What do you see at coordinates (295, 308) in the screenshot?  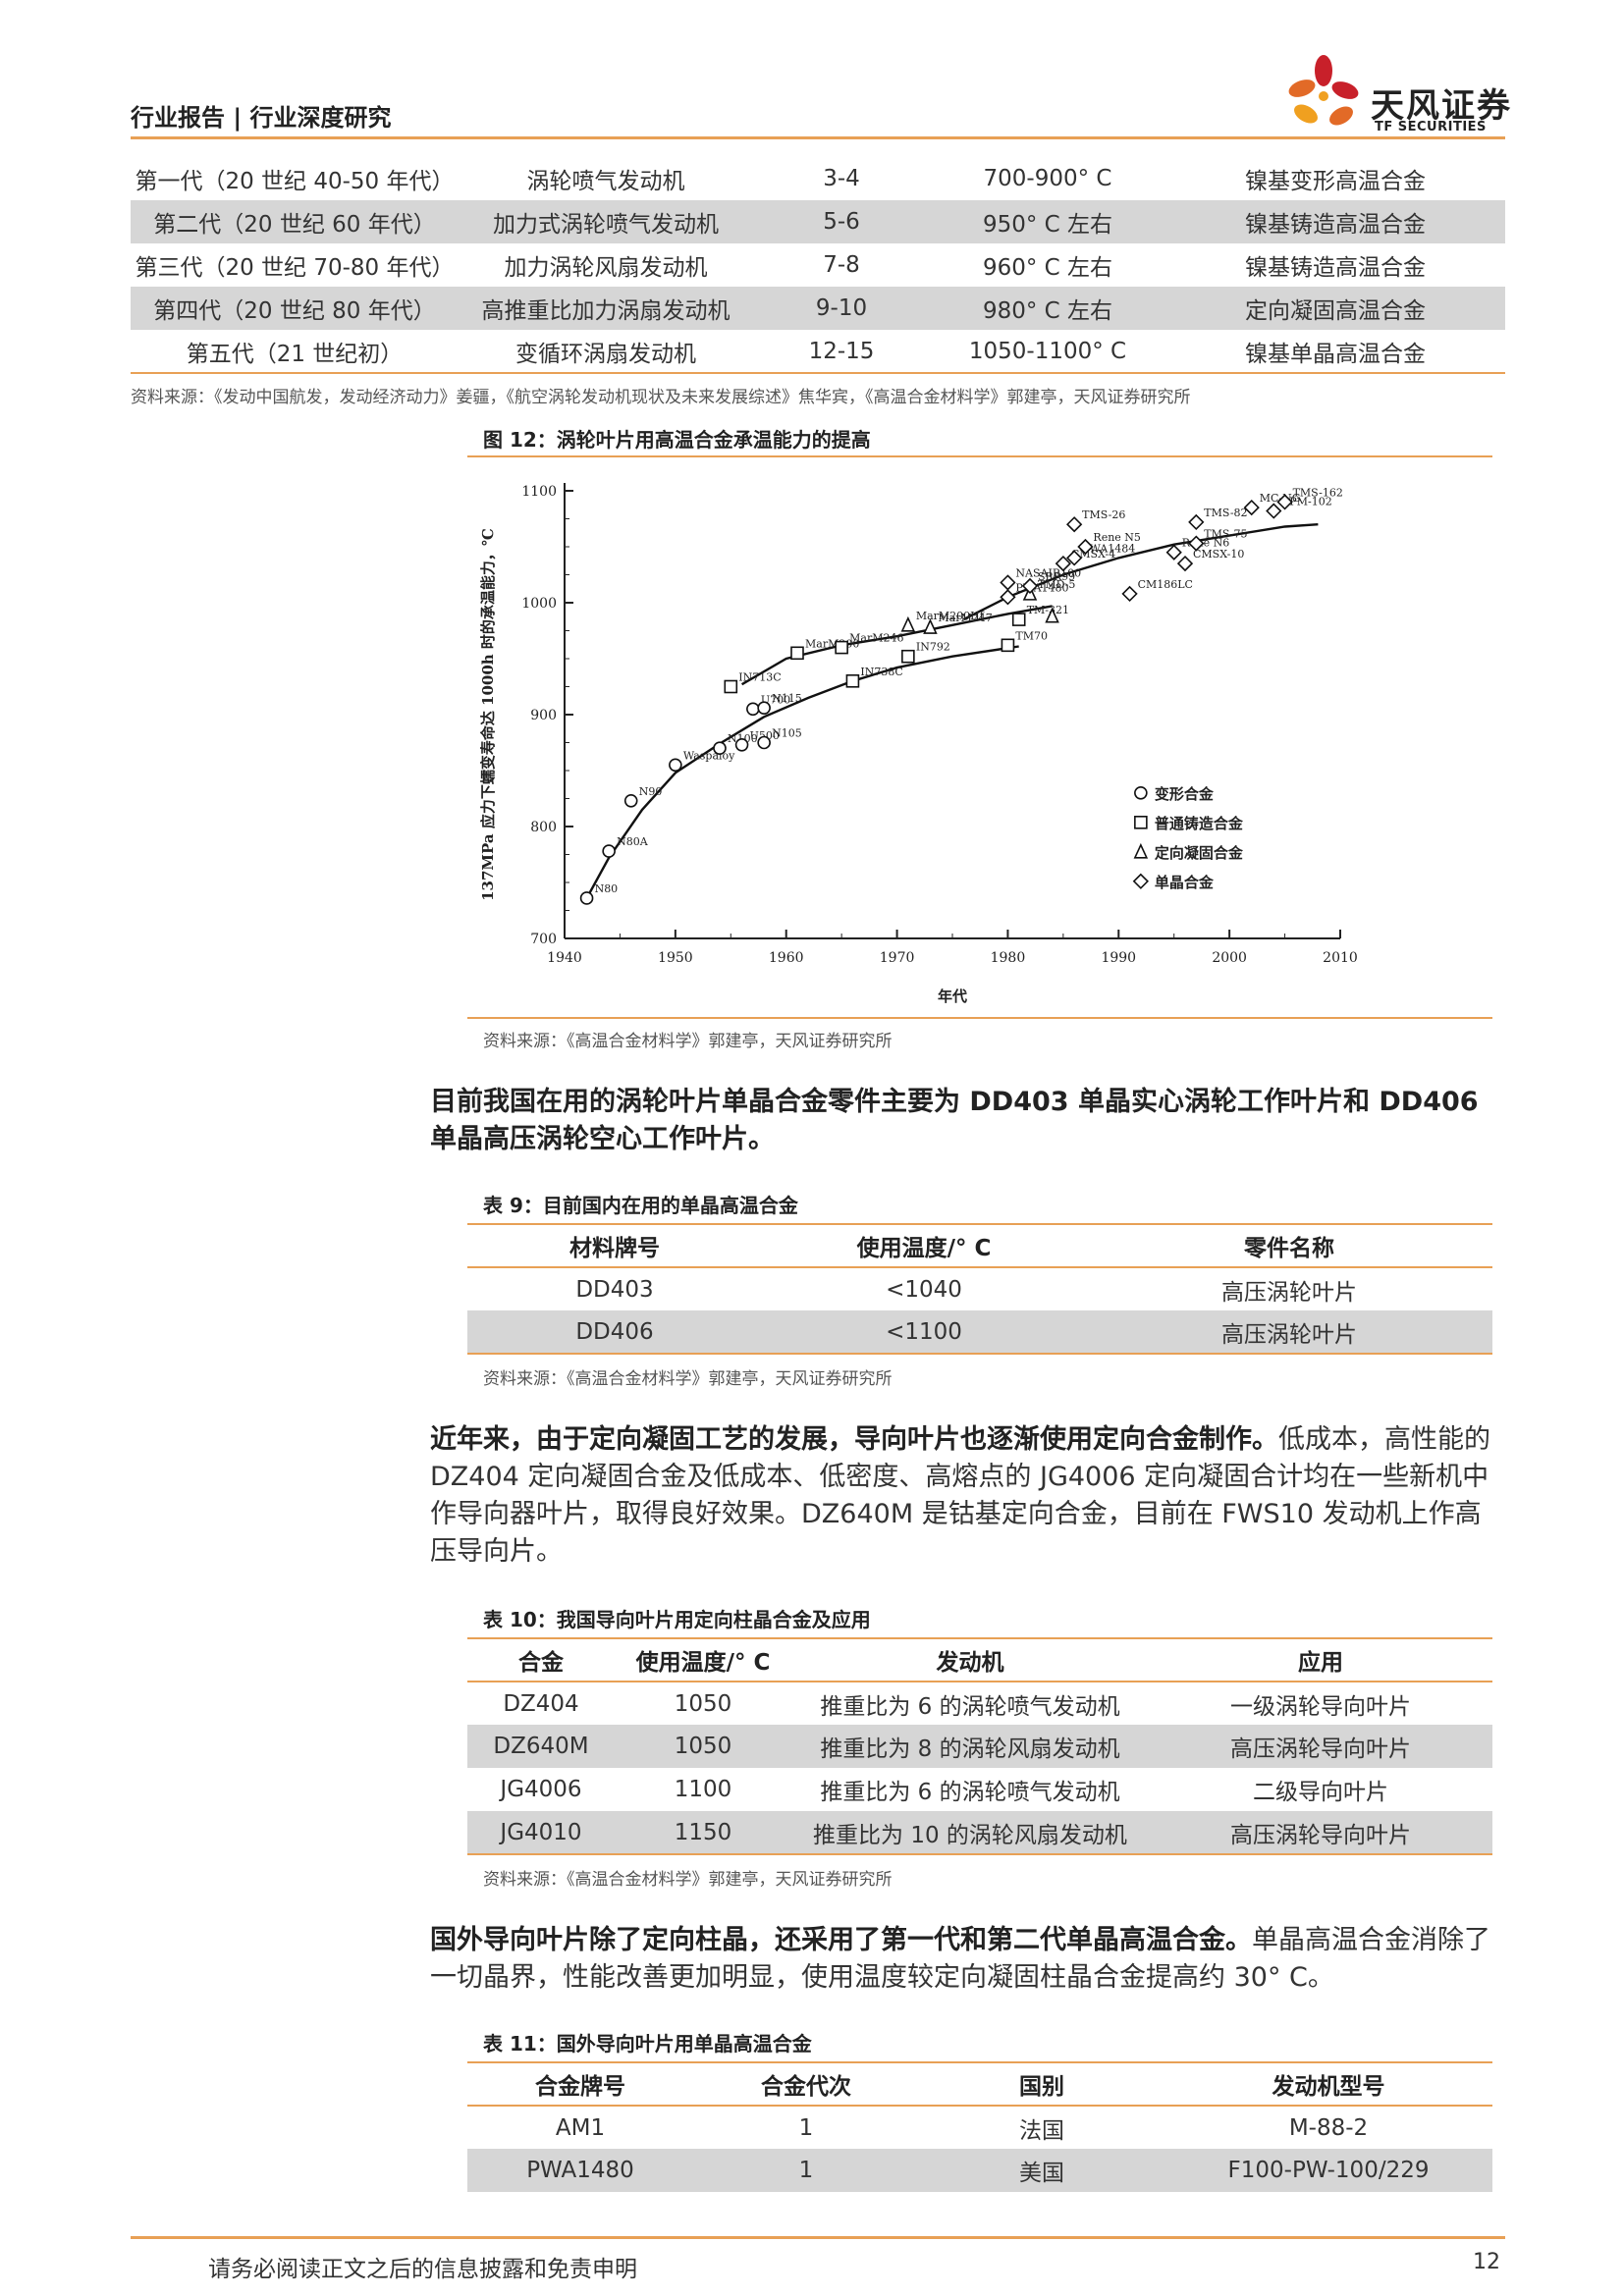 I see `table-cell: 第四代（20 世纪 80 年代）` at bounding box center [295, 308].